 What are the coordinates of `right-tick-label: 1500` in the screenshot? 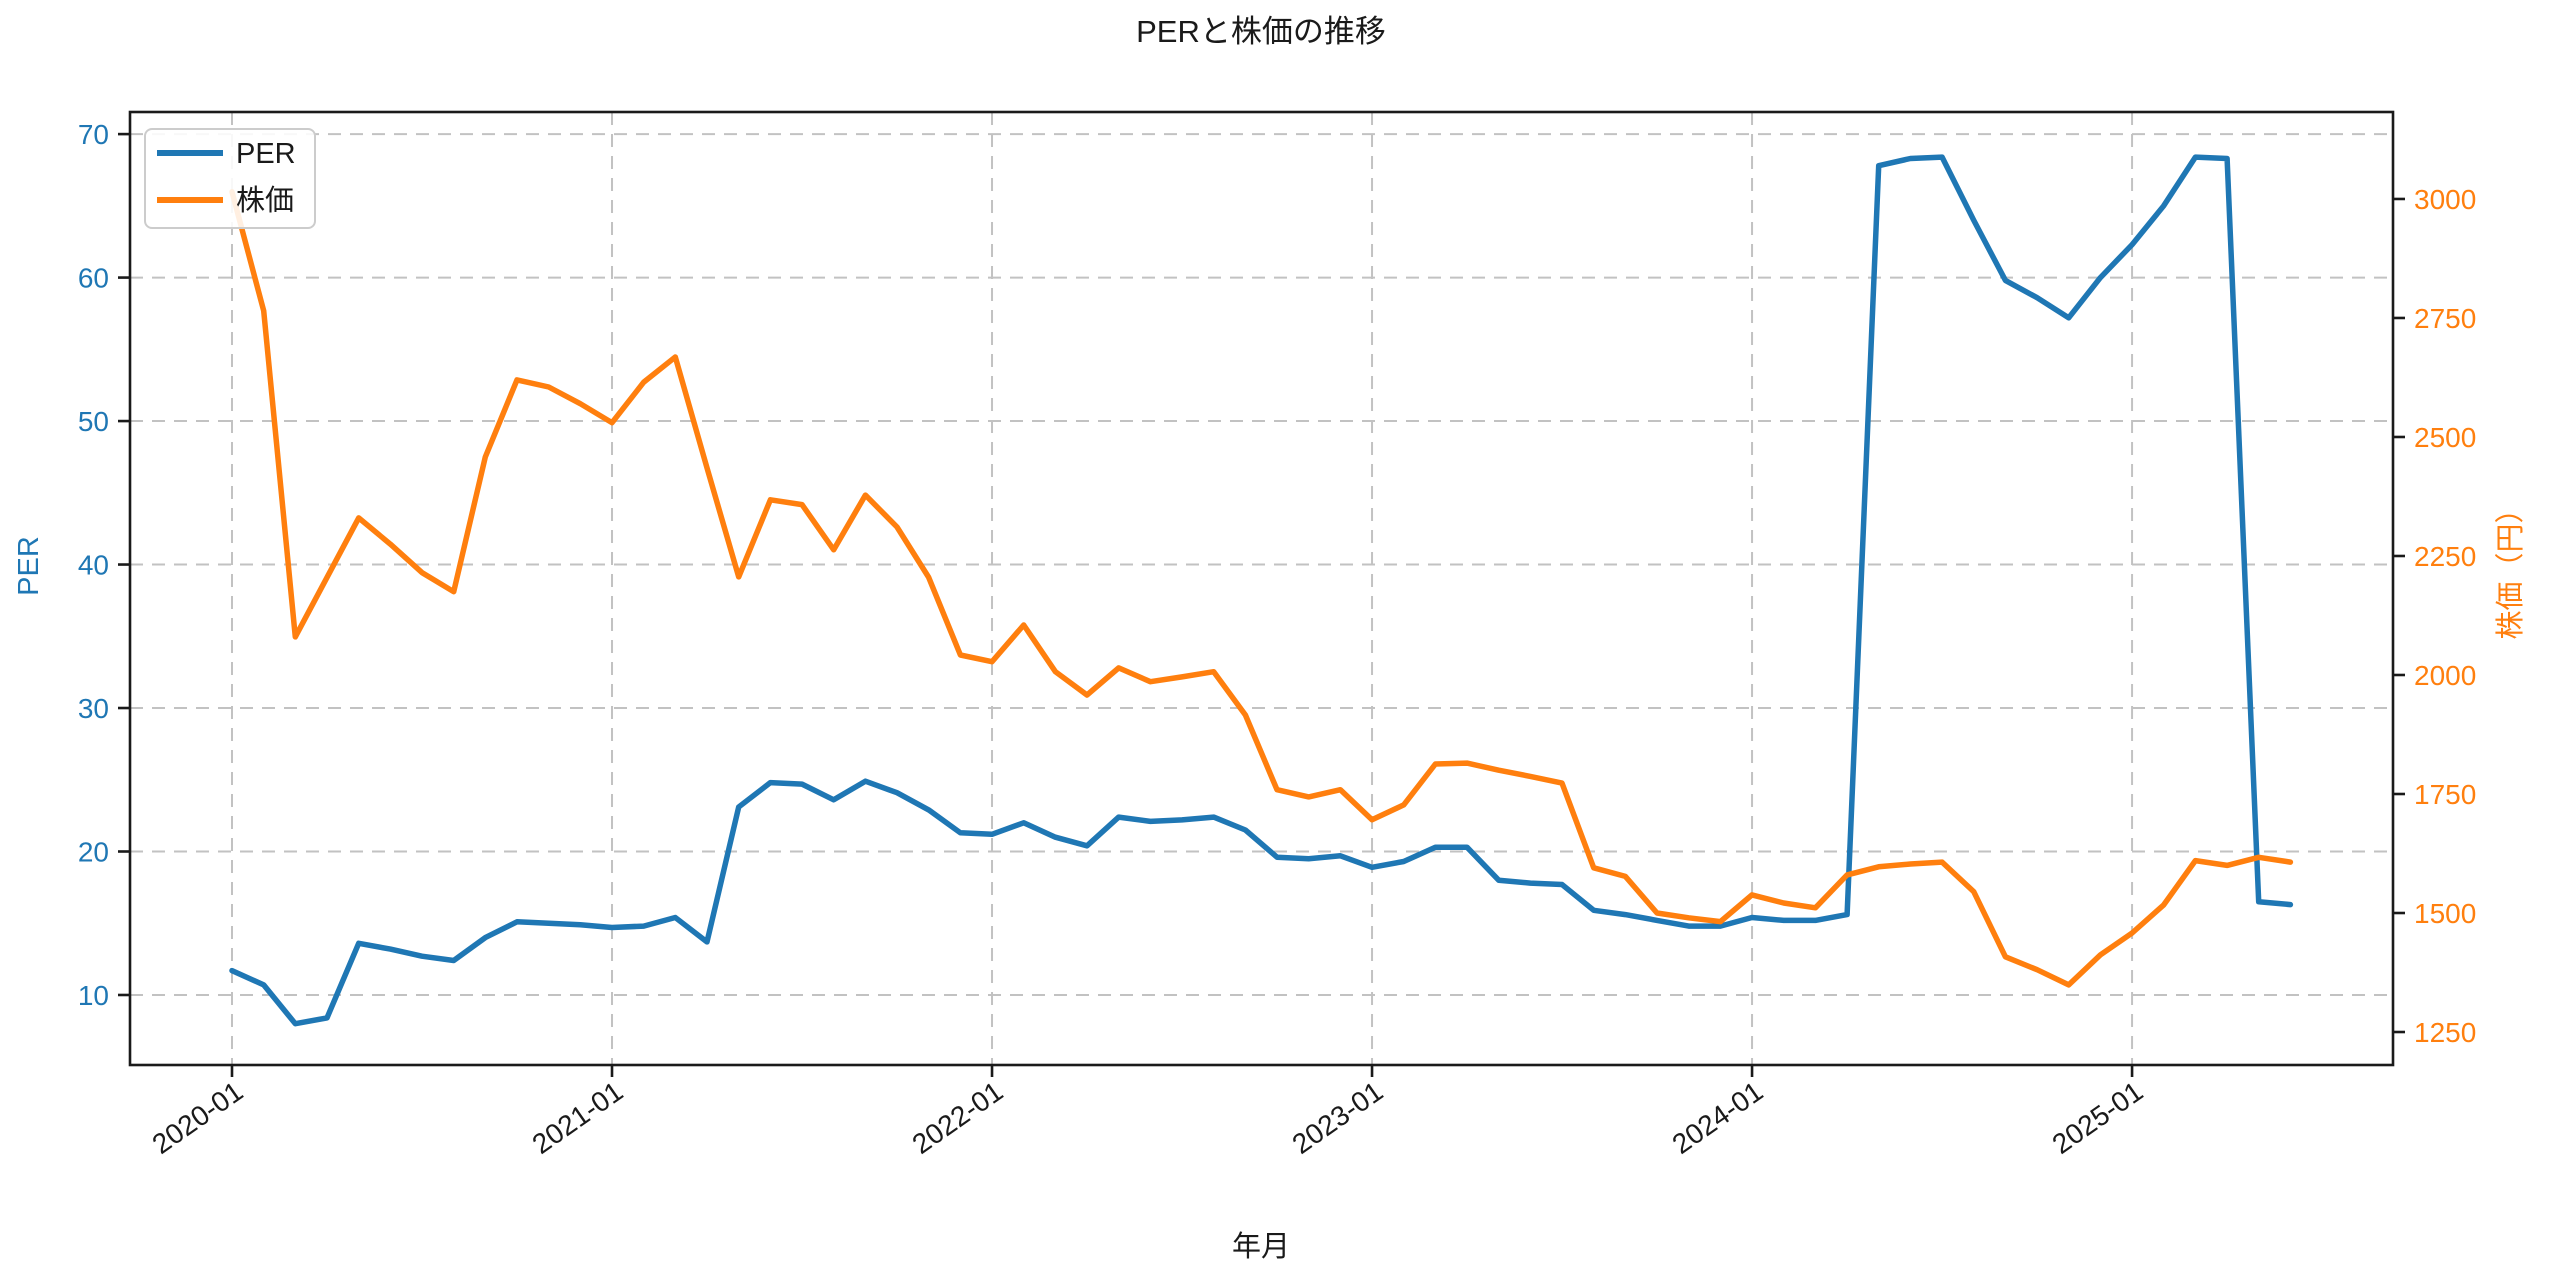 It's located at (2445, 913).